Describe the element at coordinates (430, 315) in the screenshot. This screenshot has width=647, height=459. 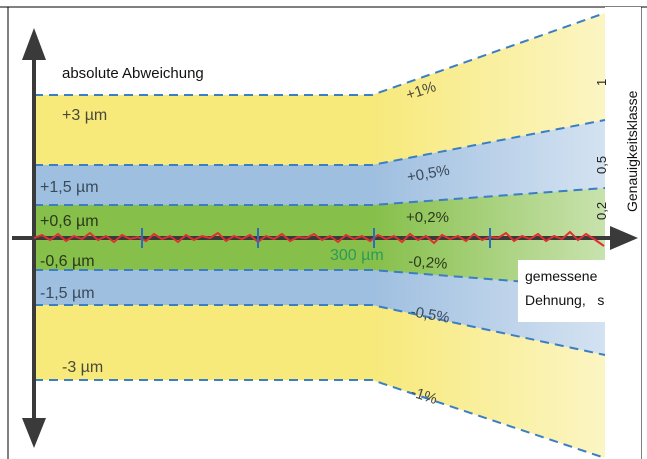
I see `band-label-minus-0-5pct: -0,5%` at that location.